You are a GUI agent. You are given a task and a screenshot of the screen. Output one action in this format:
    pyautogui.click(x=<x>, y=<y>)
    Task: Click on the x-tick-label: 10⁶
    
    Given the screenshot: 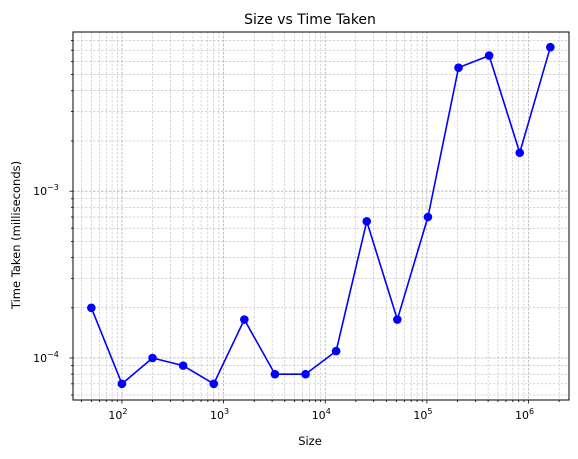 What is the action you would take?
    pyautogui.click(x=524, y=414)
    